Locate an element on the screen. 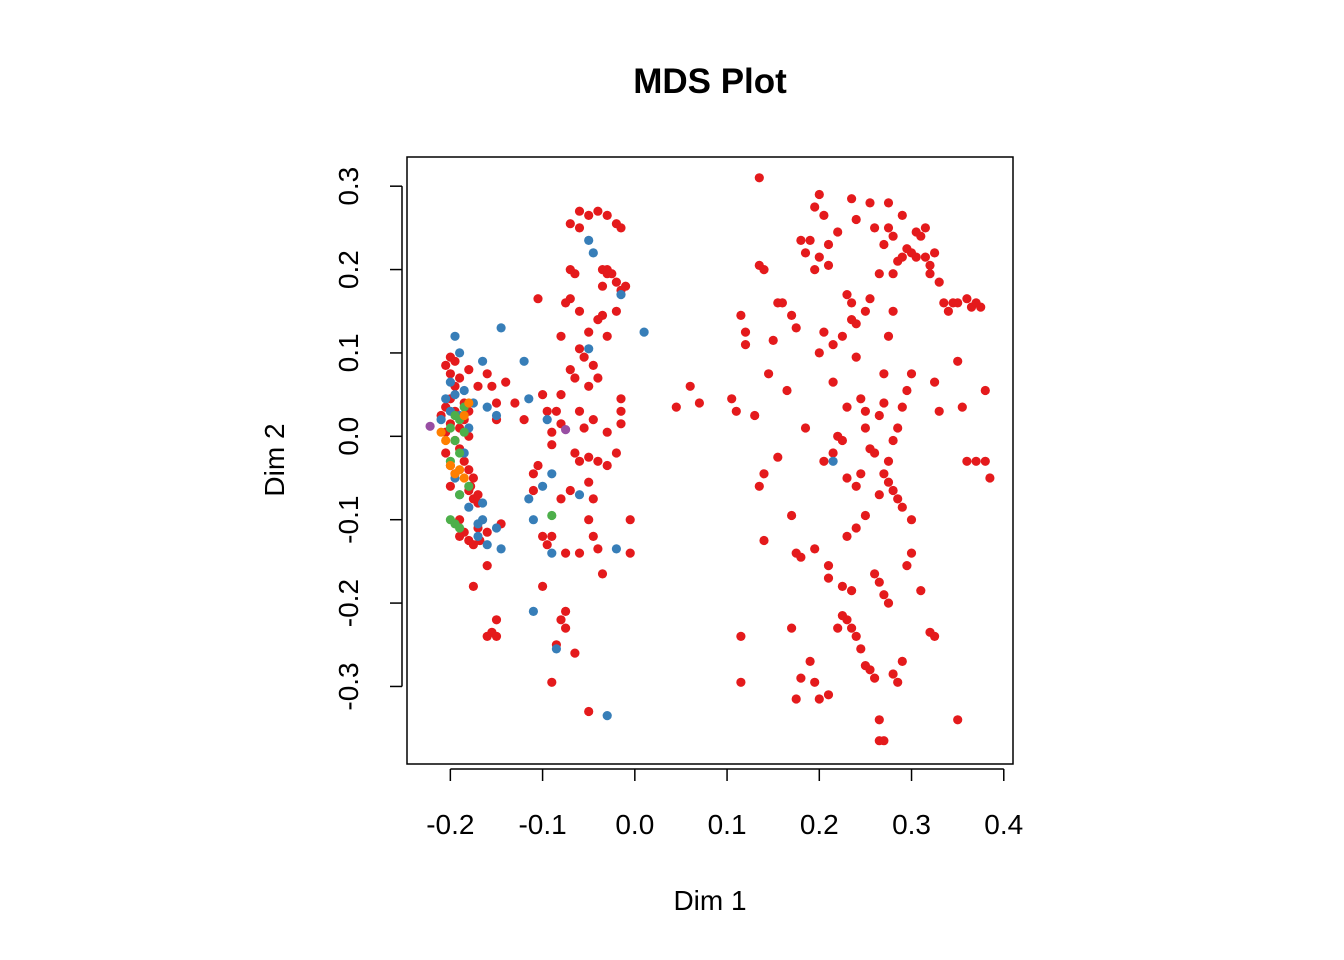 This screenshot has height=960, width=1344. x-axis-ticks: -0.2 -0.1 0.0 0.1 0.2 0.3 0.4 is located at coordinates (724, 804).